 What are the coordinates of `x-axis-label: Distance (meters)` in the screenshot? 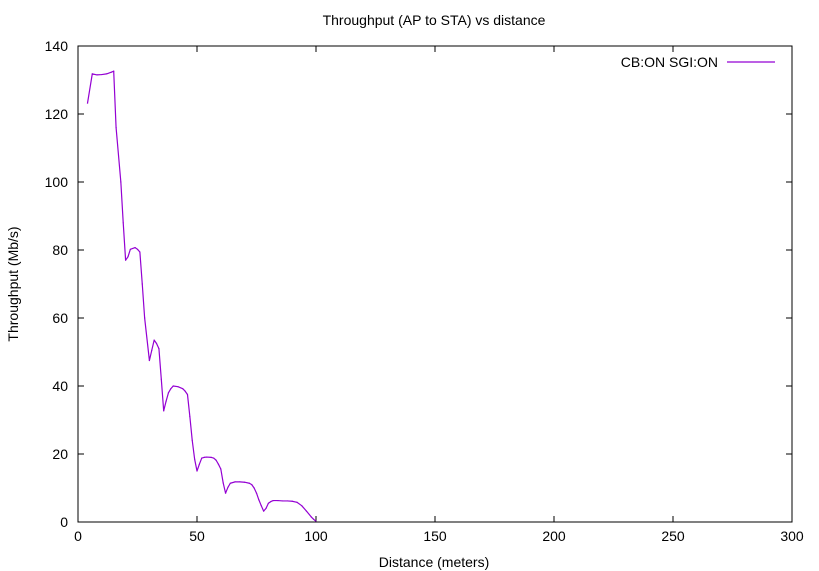 It's located at (434, 562).